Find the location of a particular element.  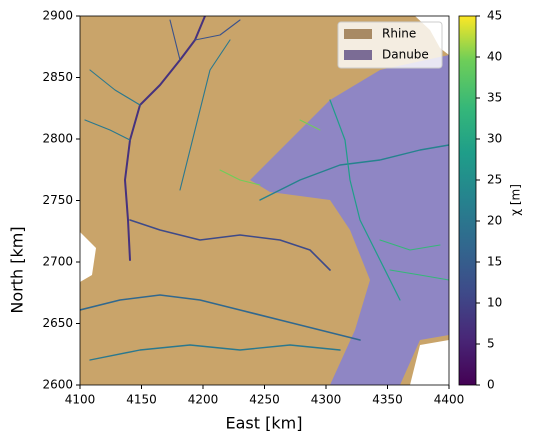

legend: Rhine Danube is located at coordinates (390, 45).